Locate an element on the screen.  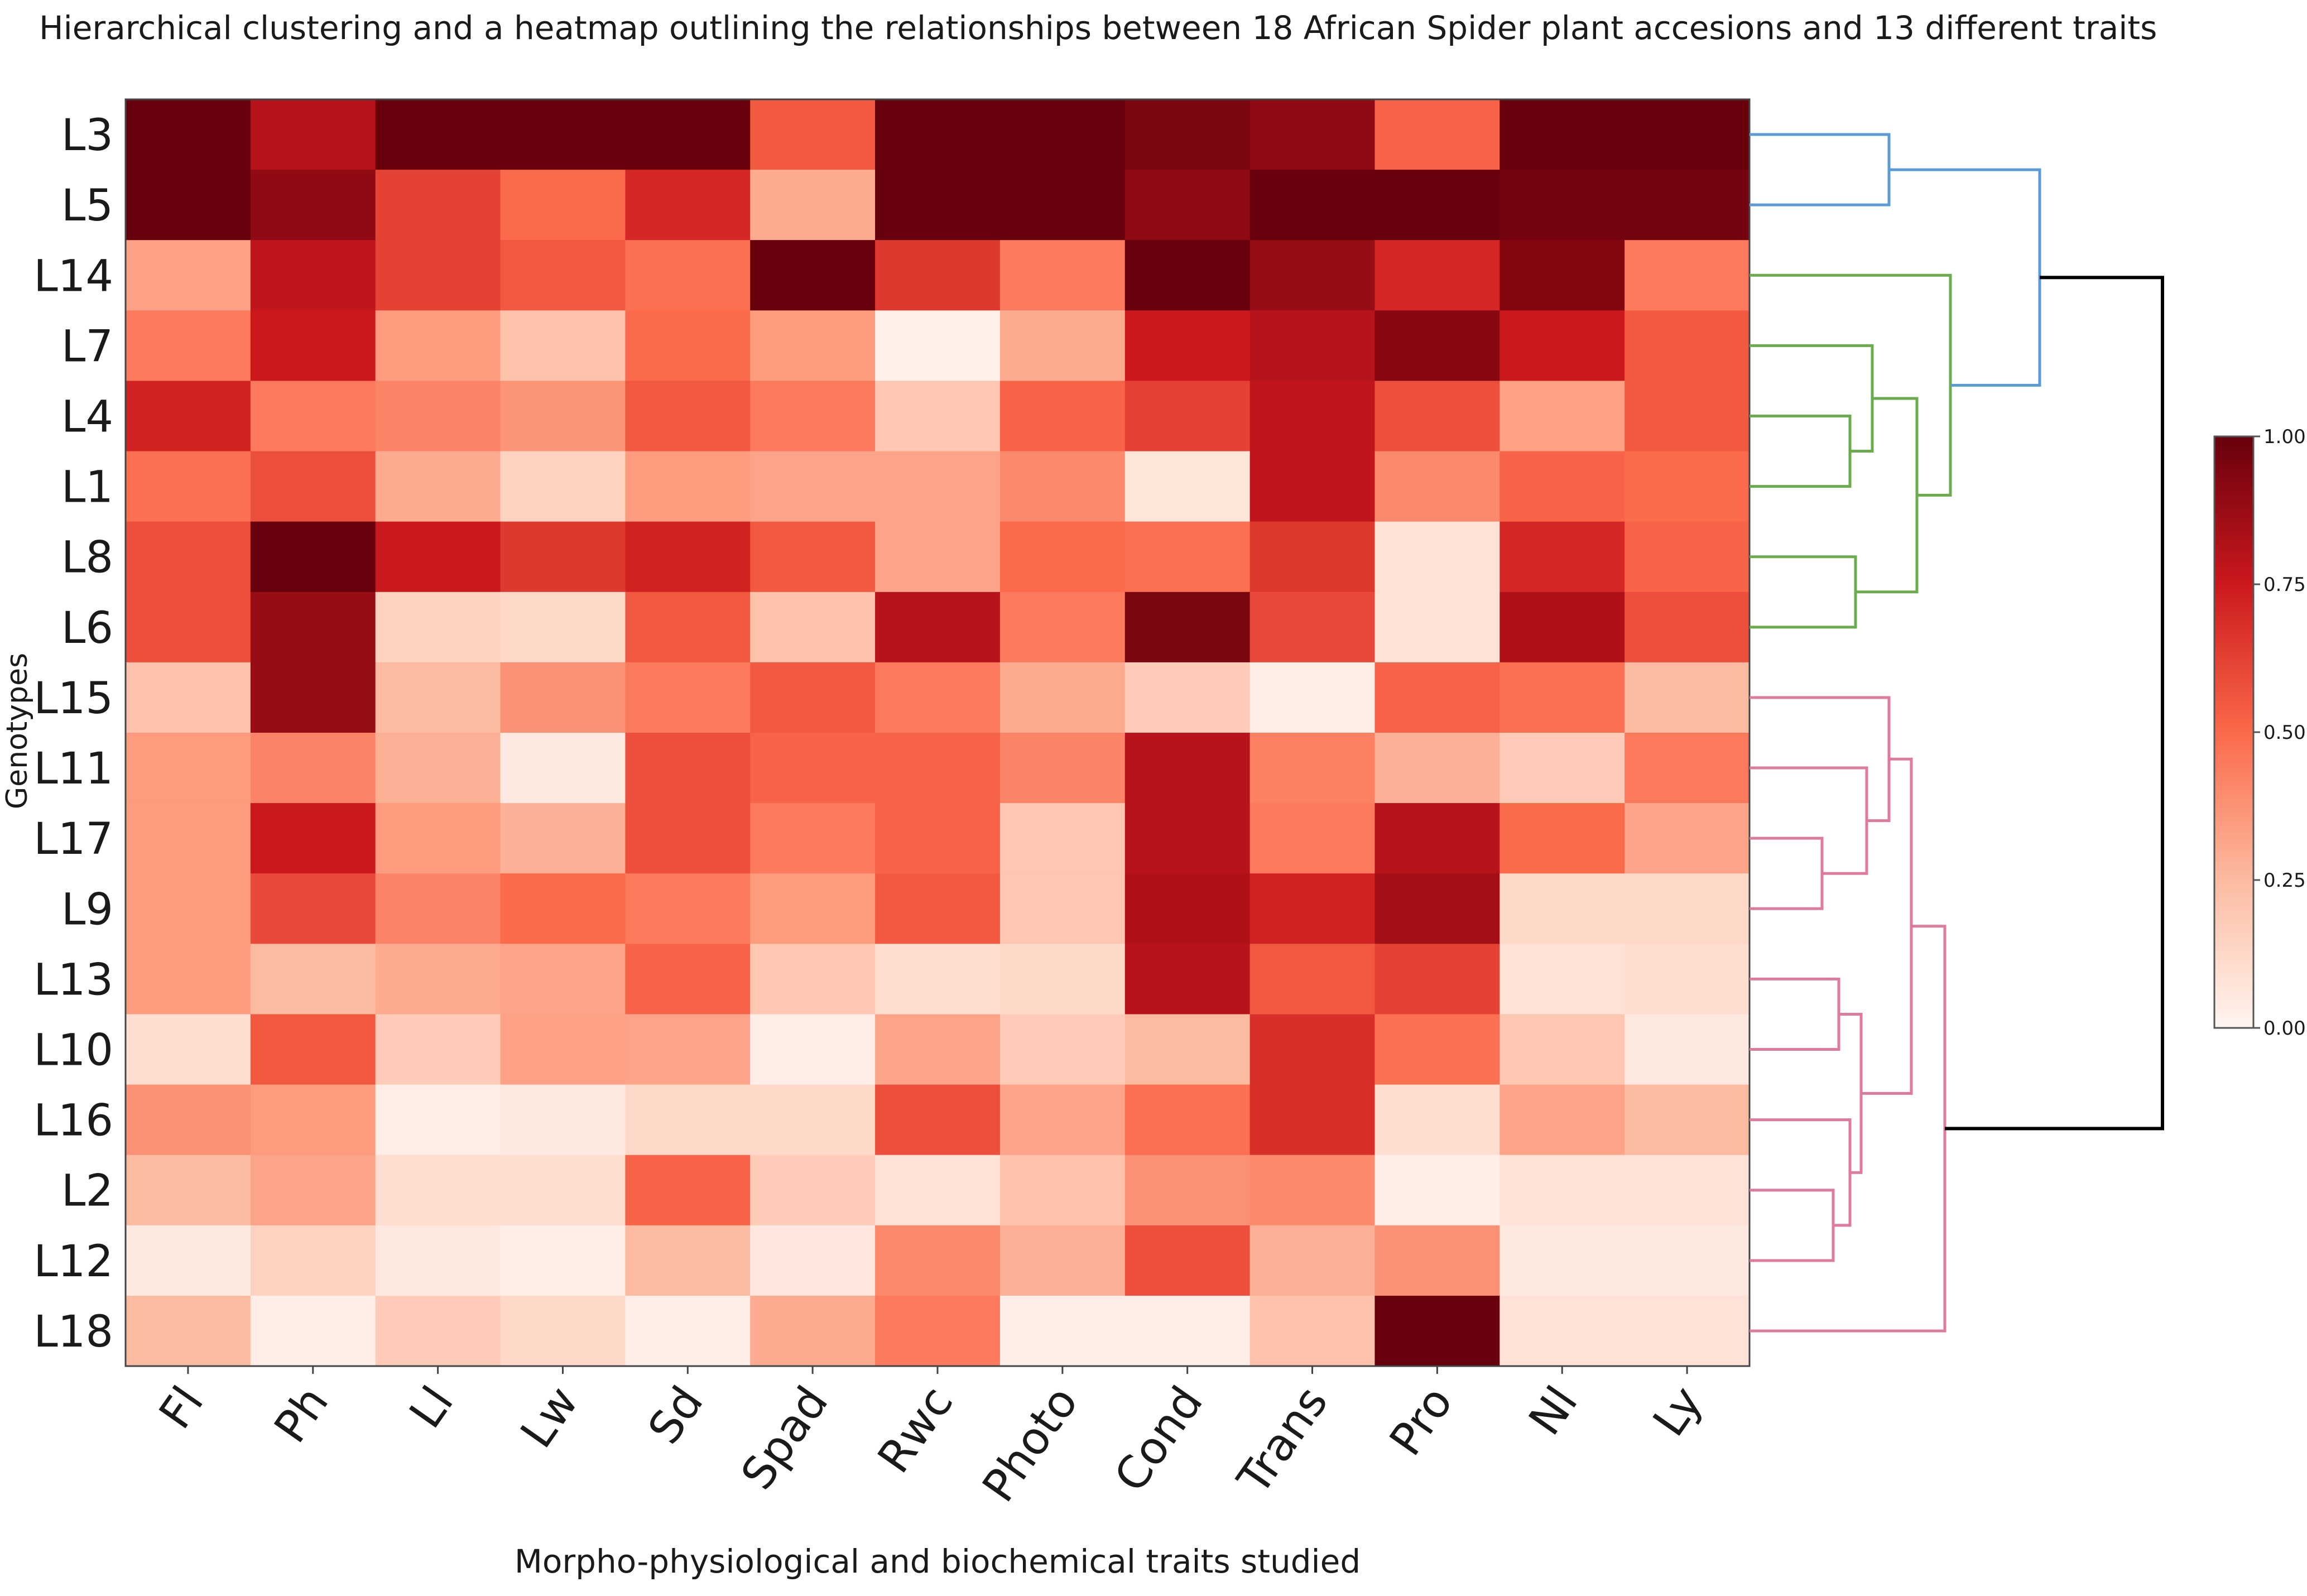
heatmap-cell-L2-Ly is located at coordinates (1687, 1190).